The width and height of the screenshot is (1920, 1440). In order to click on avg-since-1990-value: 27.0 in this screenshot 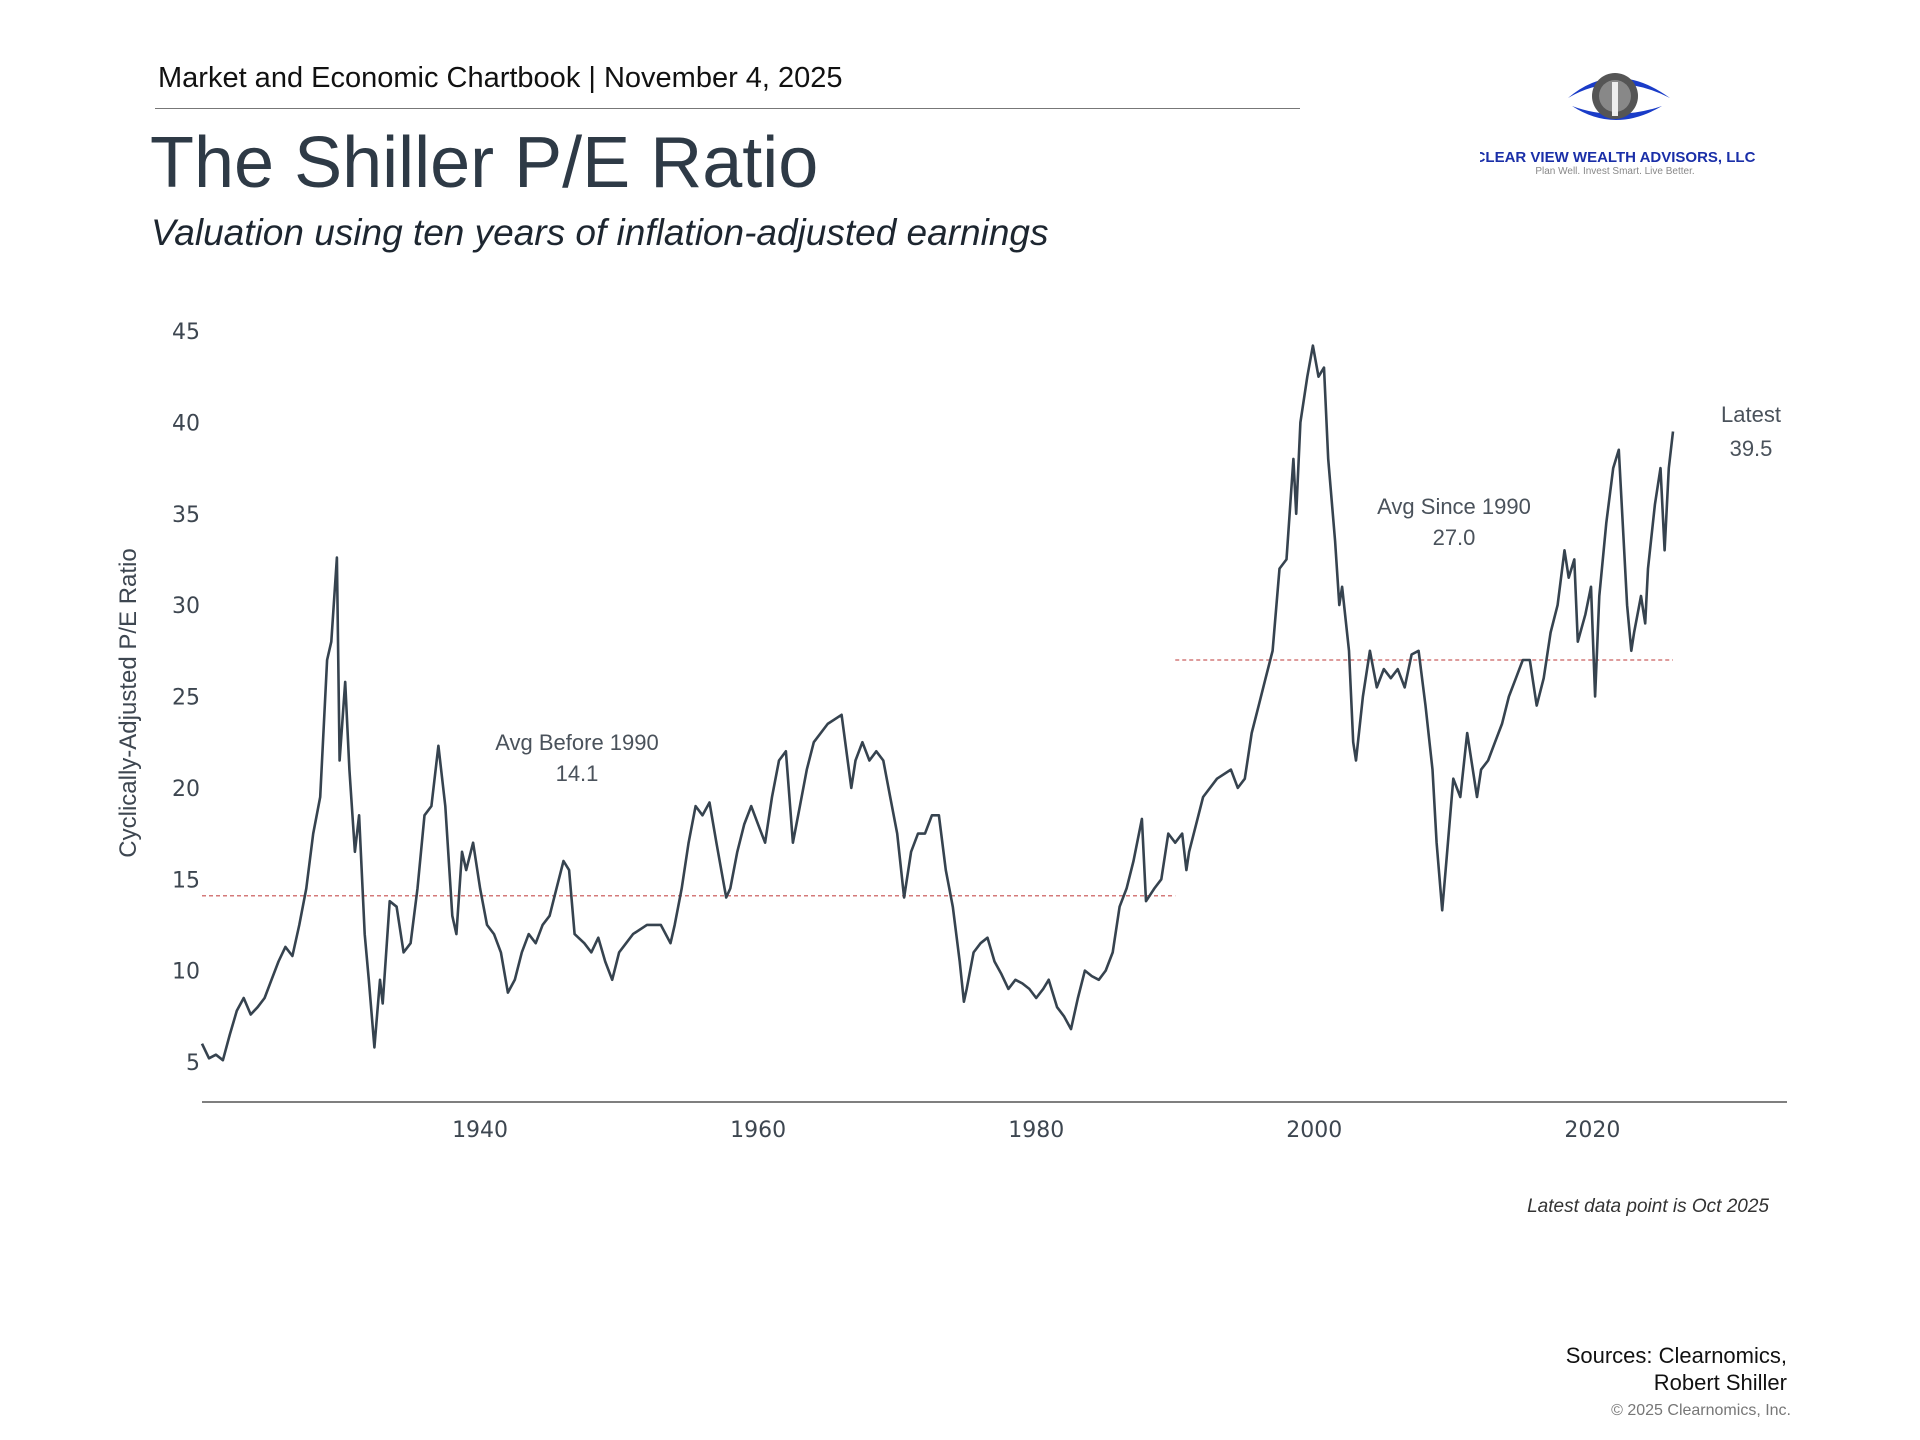, I will do `click(1454, 537)`.